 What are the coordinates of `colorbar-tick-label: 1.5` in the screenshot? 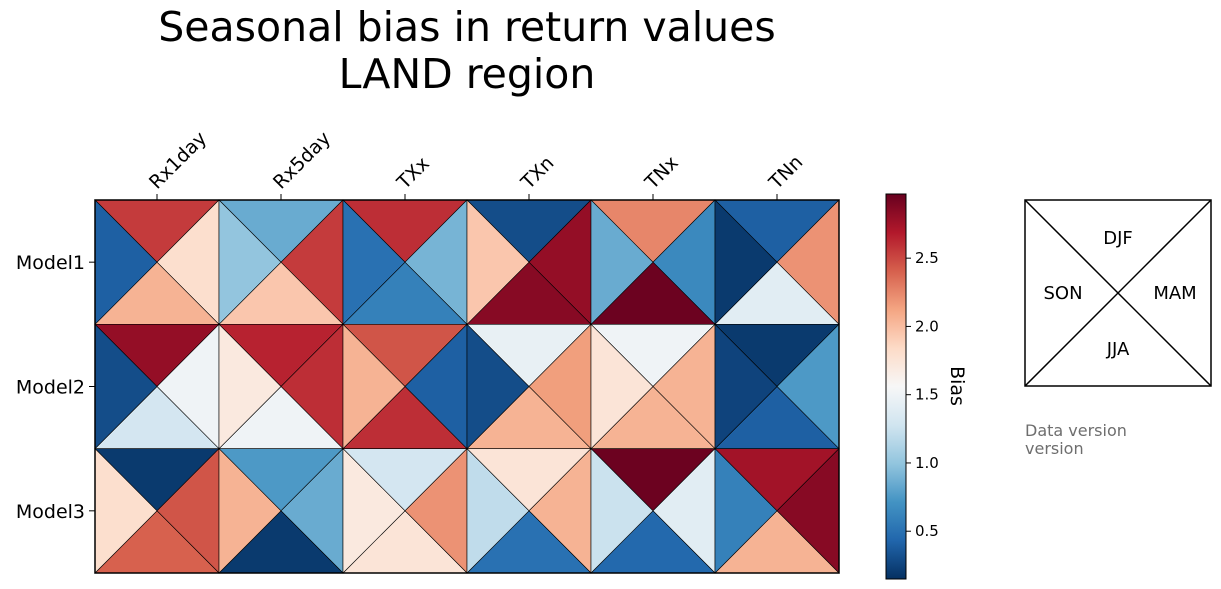 It's located at (927, 395).